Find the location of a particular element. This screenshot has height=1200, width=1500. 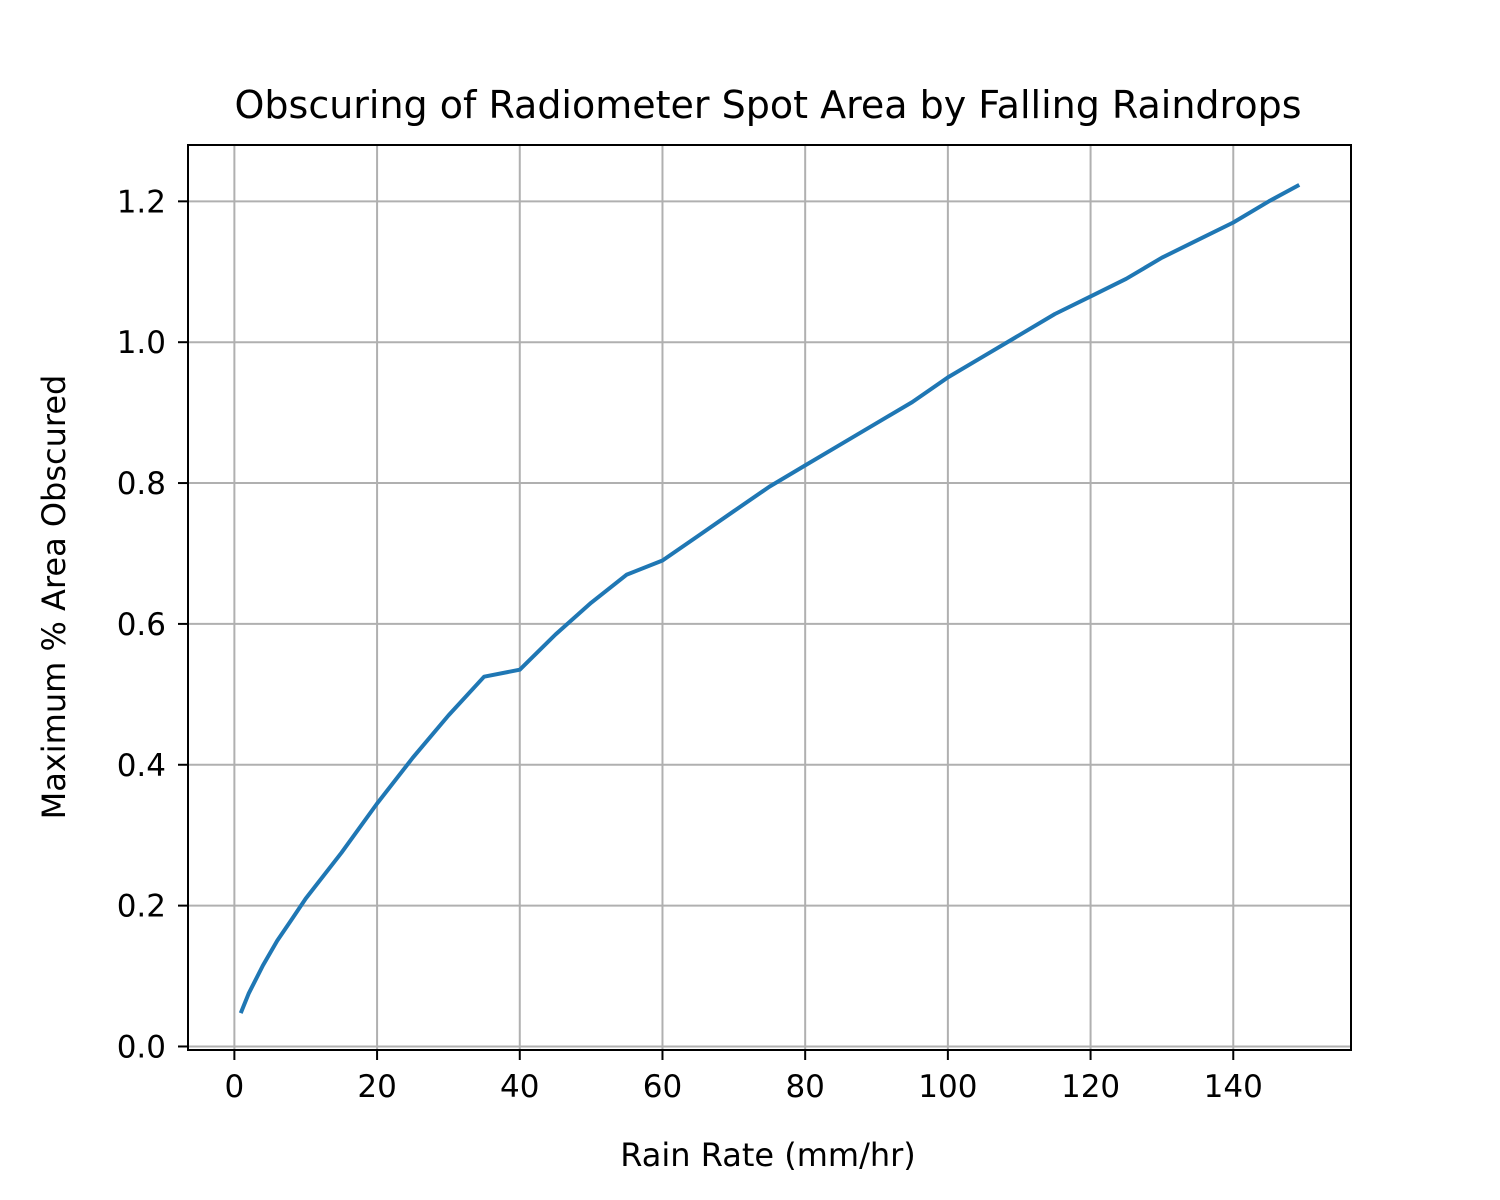

x-tick-label: 40 is located at coordinates (519, 1087).